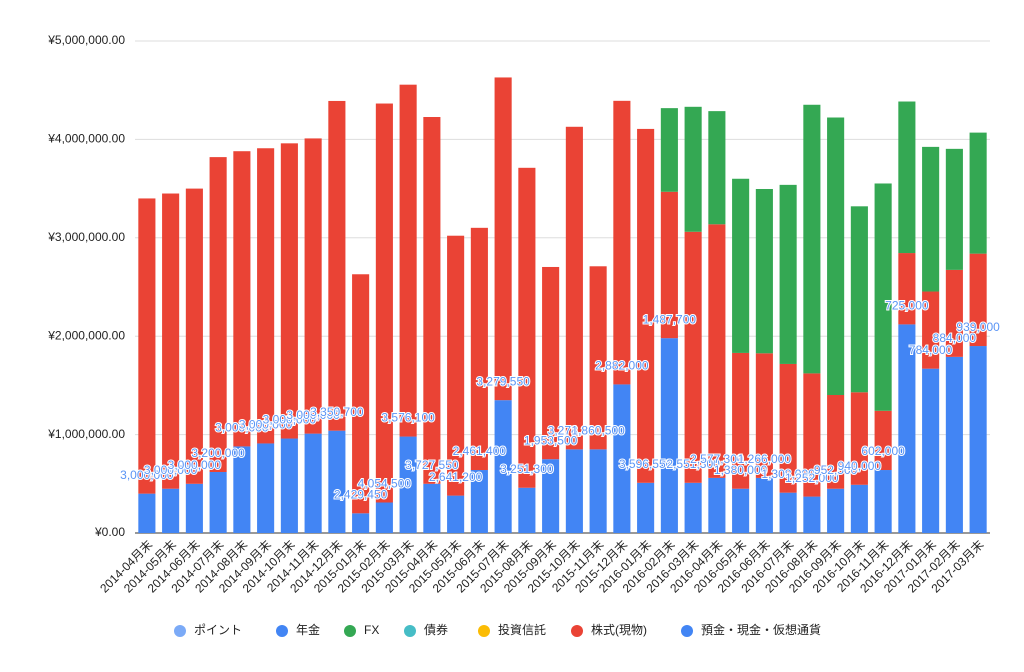  I want to click on data-label: 940,000, so click(860, 466).